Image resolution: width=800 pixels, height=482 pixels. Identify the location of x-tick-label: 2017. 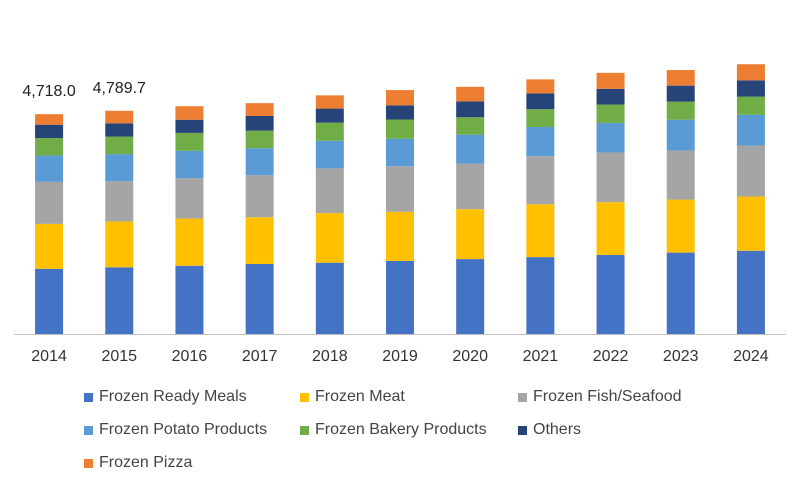
(260, 356).